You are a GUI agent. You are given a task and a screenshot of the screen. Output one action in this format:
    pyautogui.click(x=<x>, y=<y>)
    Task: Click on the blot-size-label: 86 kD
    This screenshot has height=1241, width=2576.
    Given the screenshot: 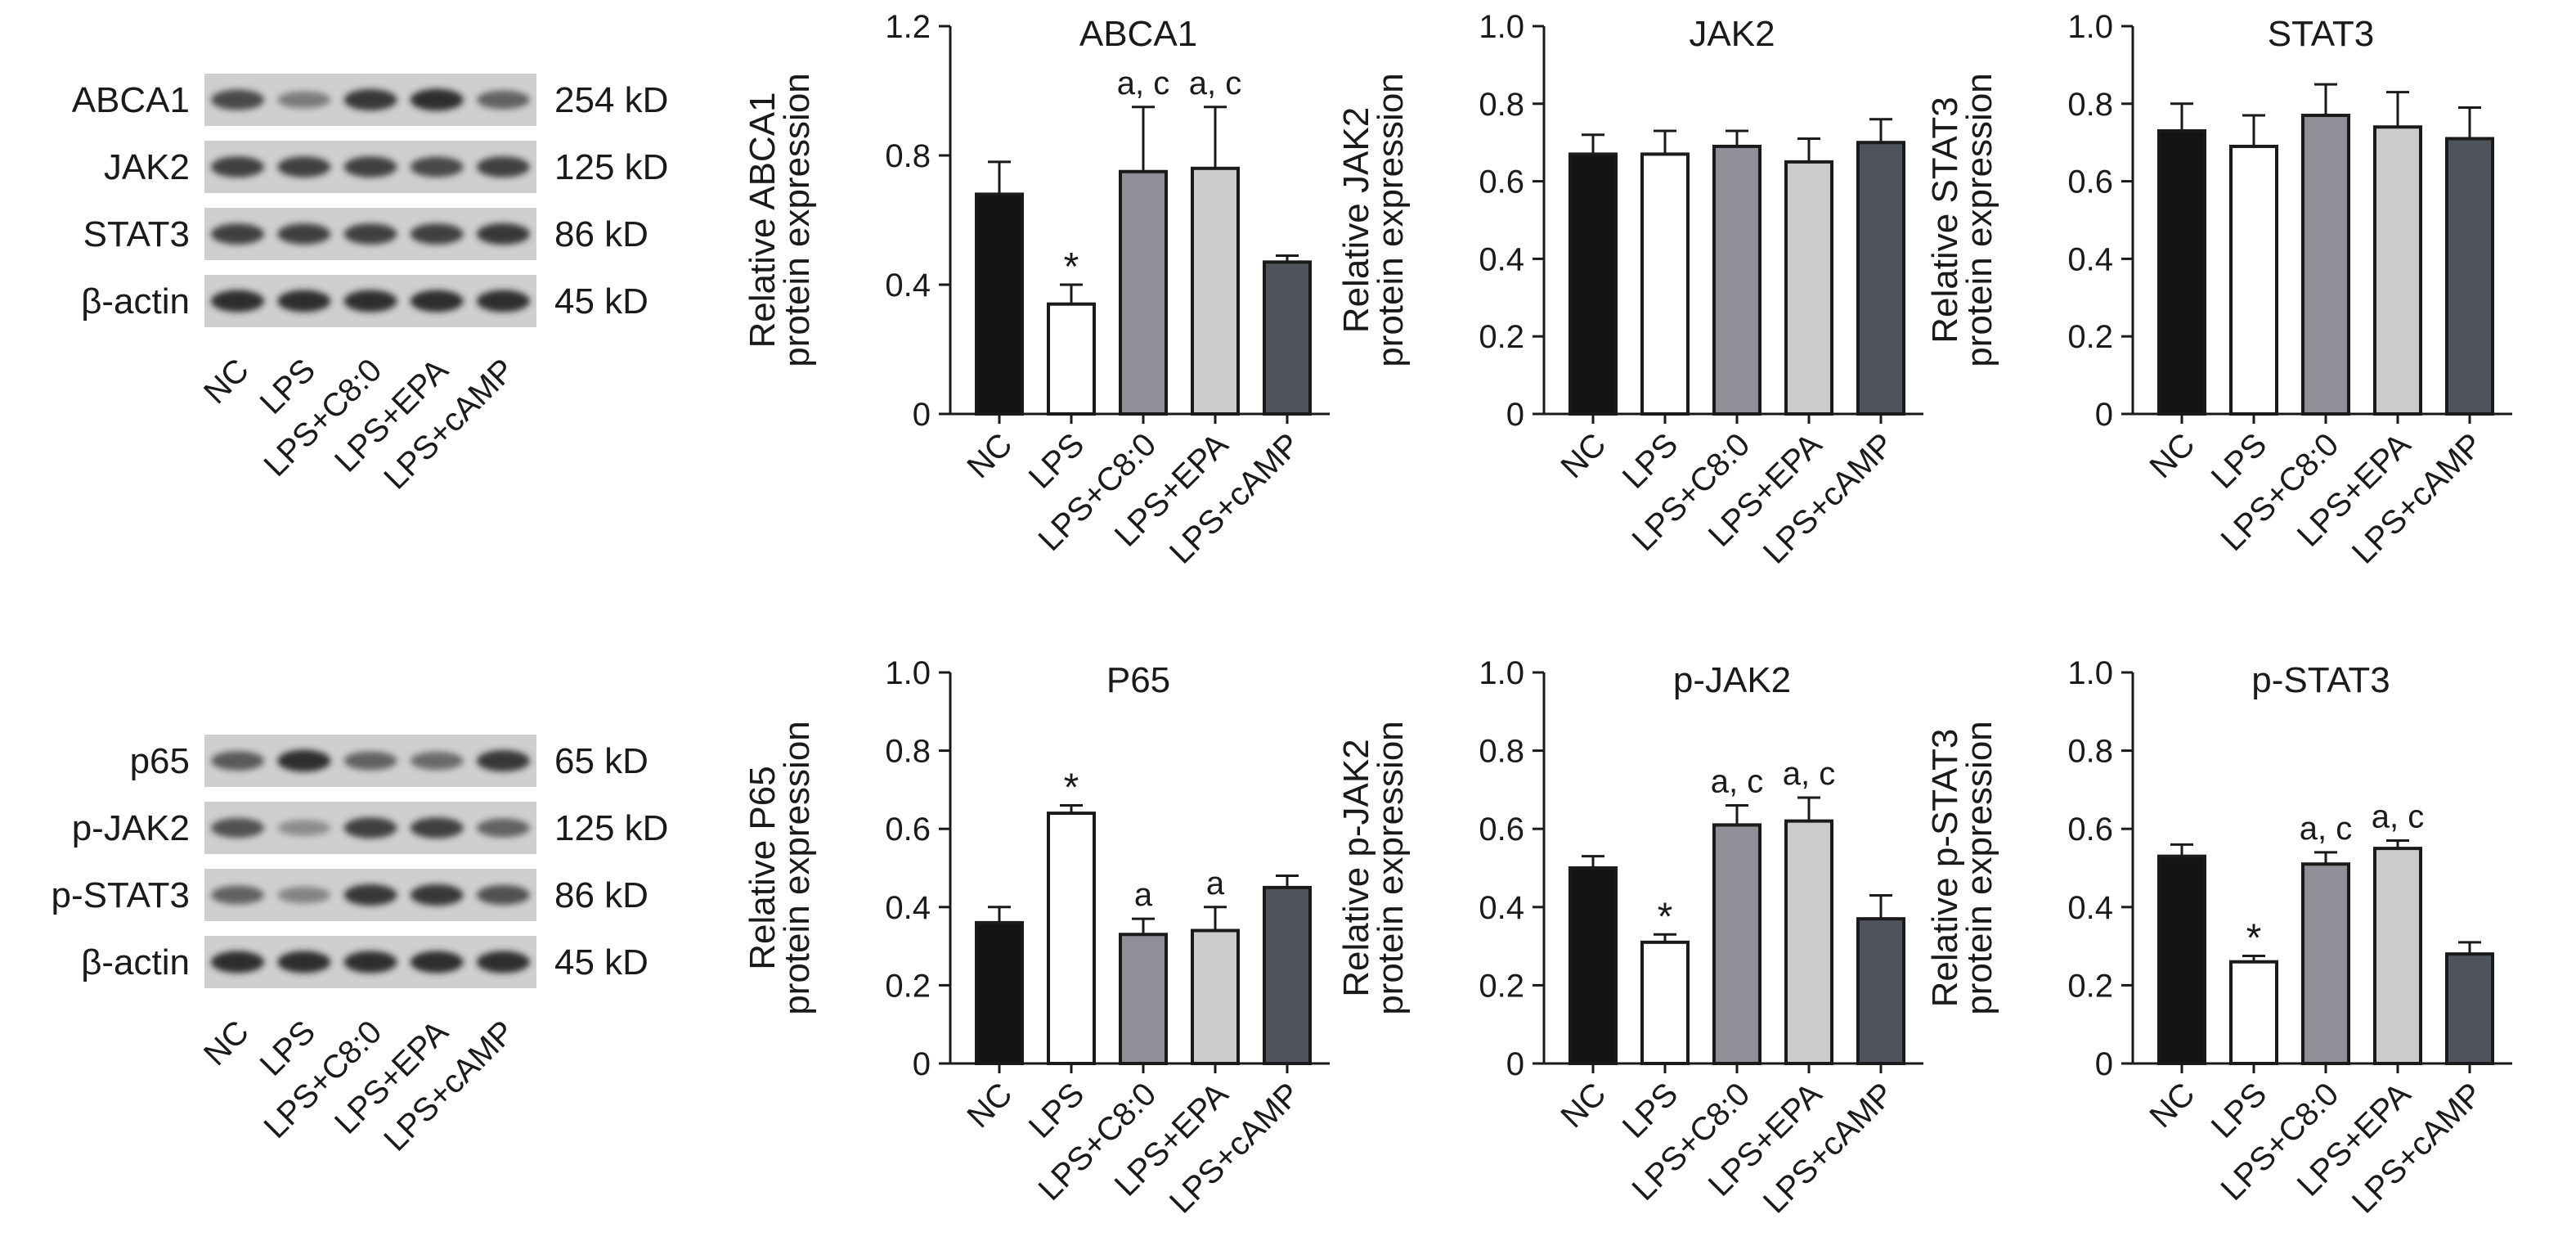 What is the action you would take?
    pyautogui.click(x=601, y=895)
    